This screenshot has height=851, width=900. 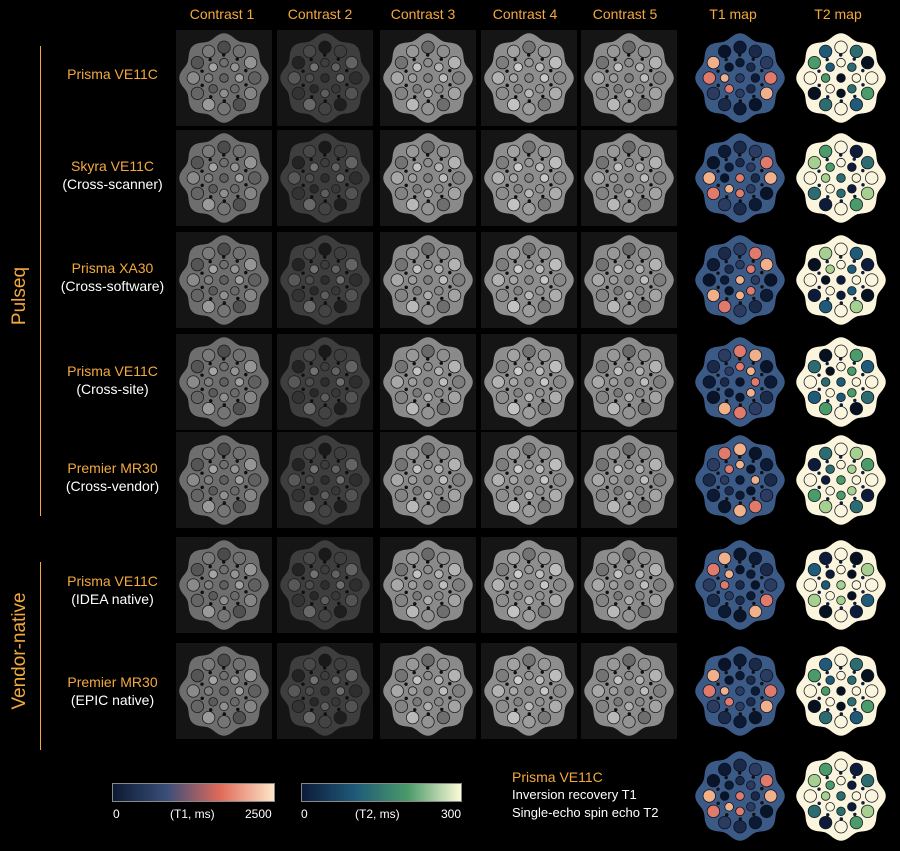 What do you see at coordinates (19, 651) in the screenshot?
I see `group-label-vendor-native: Vendor-native` at bounding box center [19, 651].